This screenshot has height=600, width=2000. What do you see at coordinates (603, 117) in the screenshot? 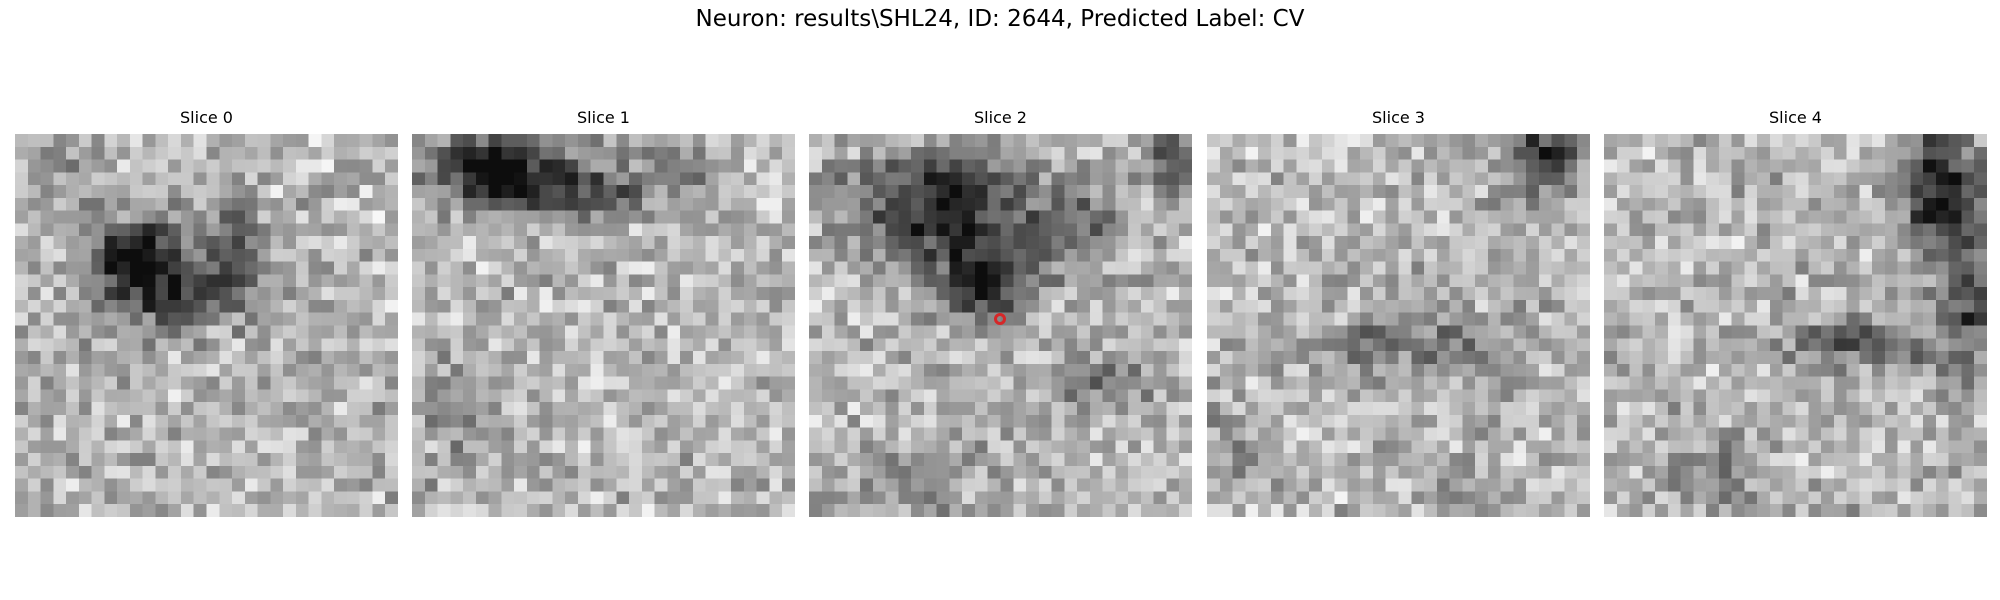
I see `slice-title-1: Slice 1` at bounding box center [603, 117].